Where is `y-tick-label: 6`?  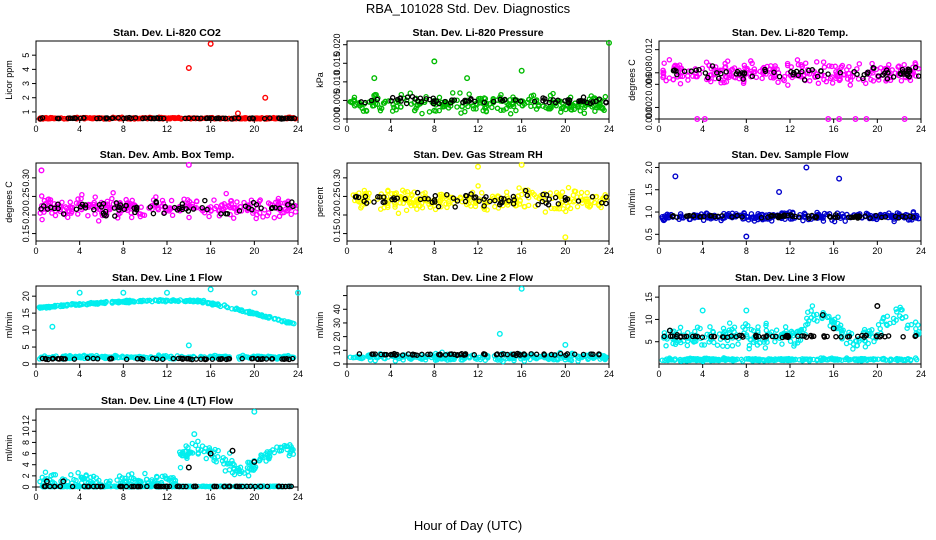
y-tick-label: 6 is located at coordinates (26, 453).